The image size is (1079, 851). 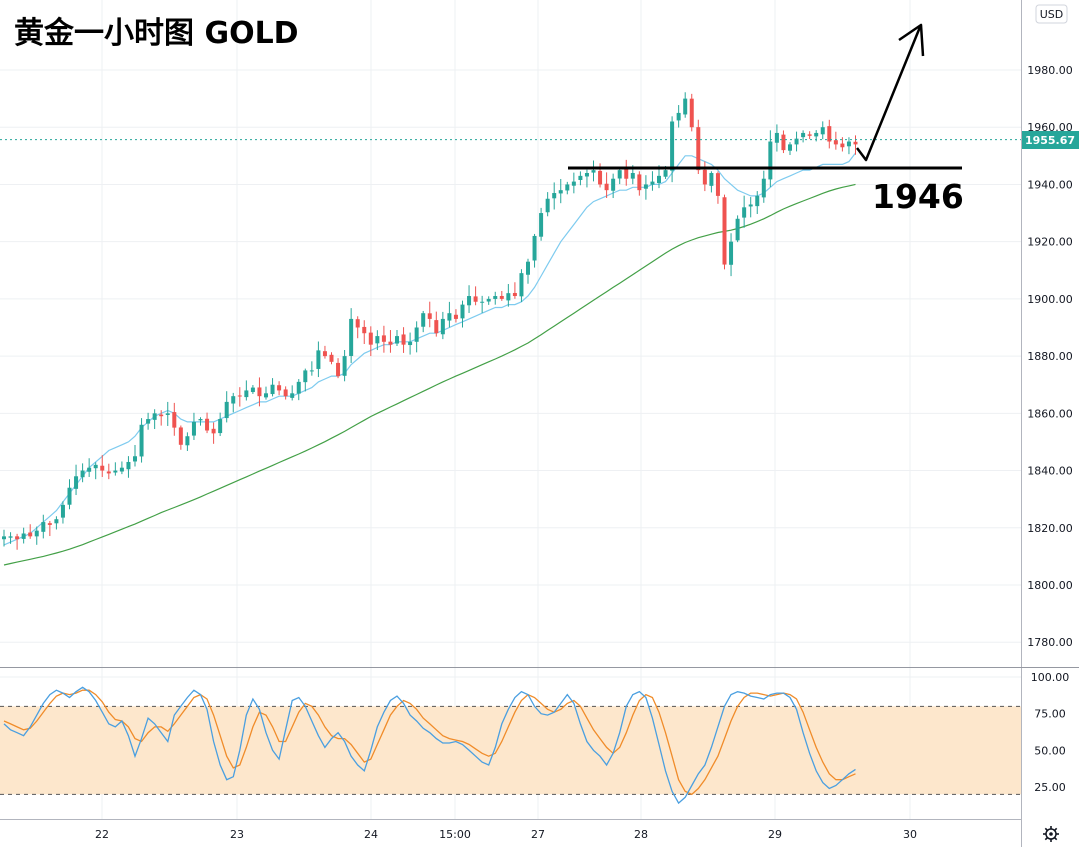 I want to click on last-price-value: 1955.67, so click(x=1050, y=140).